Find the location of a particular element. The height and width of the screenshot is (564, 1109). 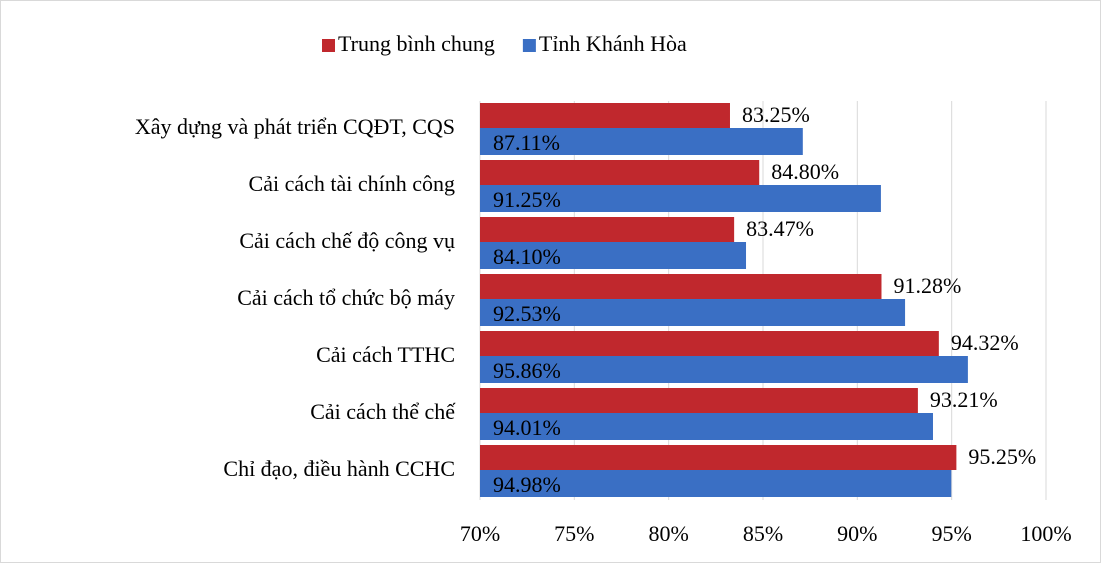

x-tick-label: 70% is located at coordinates (480, 533).